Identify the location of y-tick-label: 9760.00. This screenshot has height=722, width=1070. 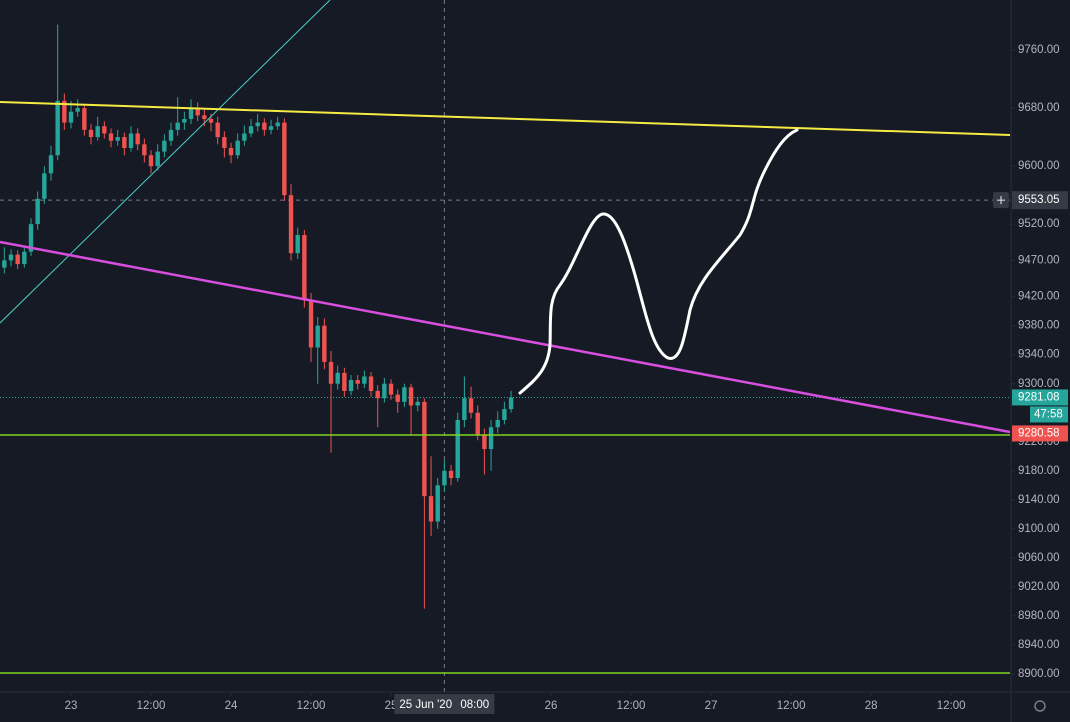
(1039, 50).